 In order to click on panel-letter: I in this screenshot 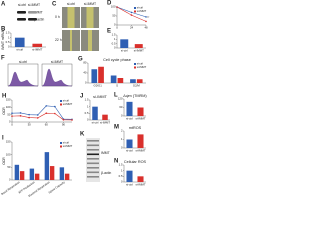, I will do `click(3, 139)`.